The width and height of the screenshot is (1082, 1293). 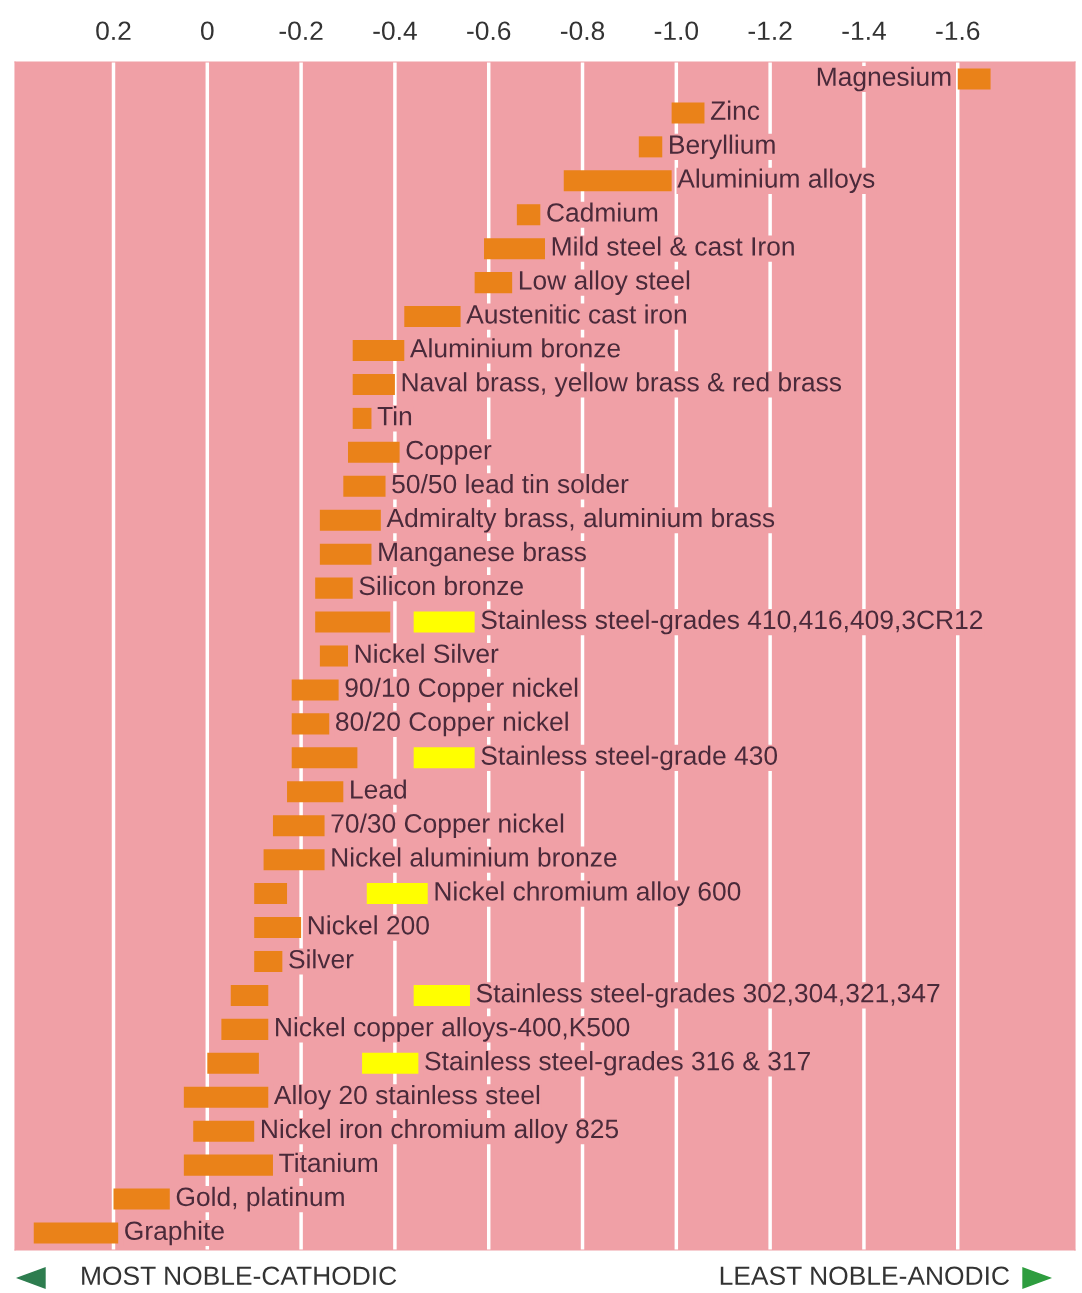 What do you see at coordinates (395, 31) in the screenshot?
I see `x-tick-label: -0.4` at bounding box center [395, 31].